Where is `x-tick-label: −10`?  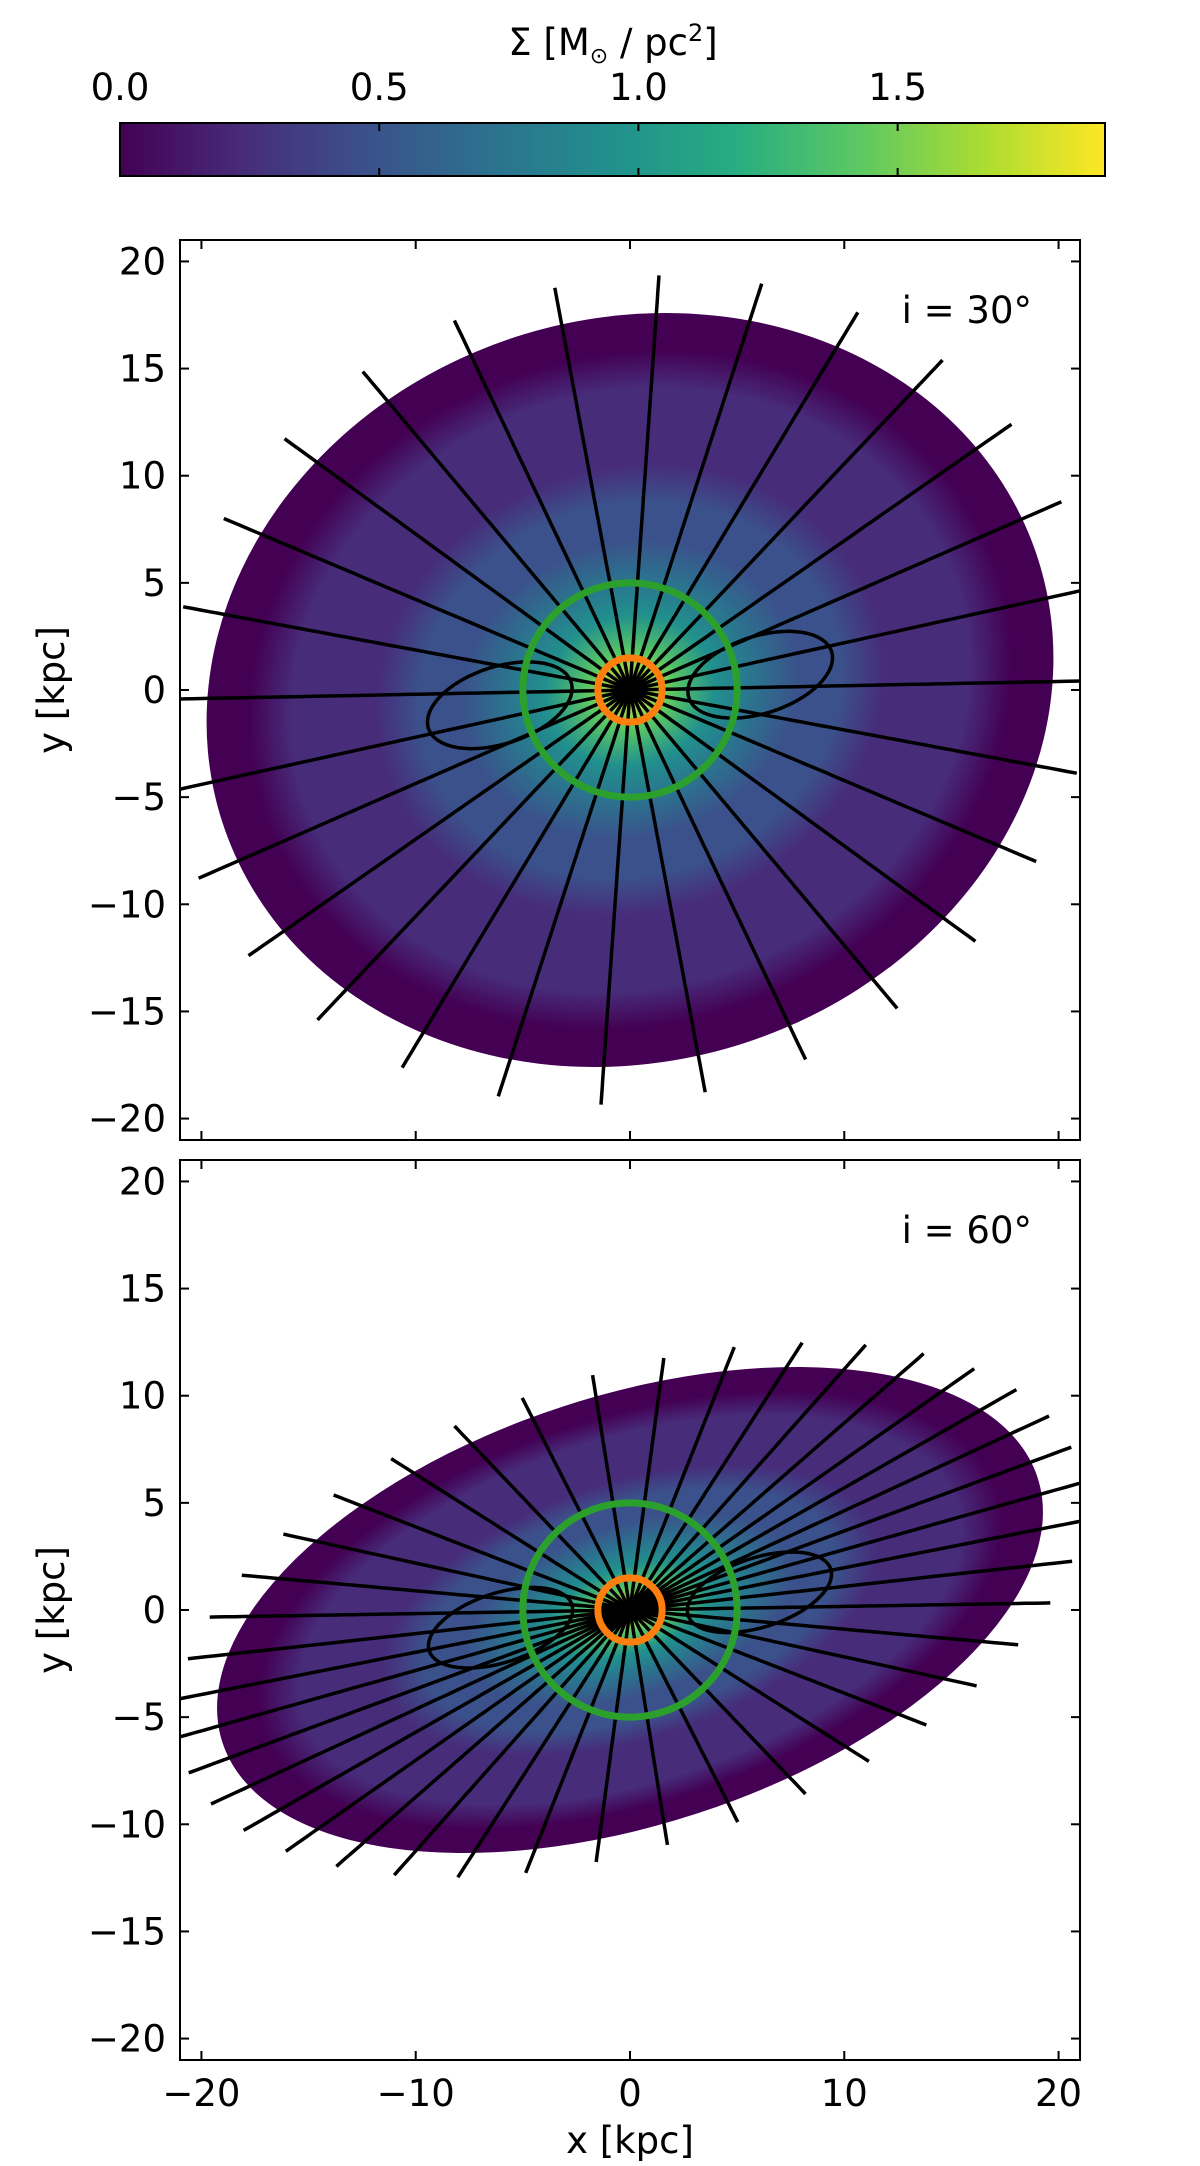 x-tick-label: −10 is located at coordinates (416, 2093).